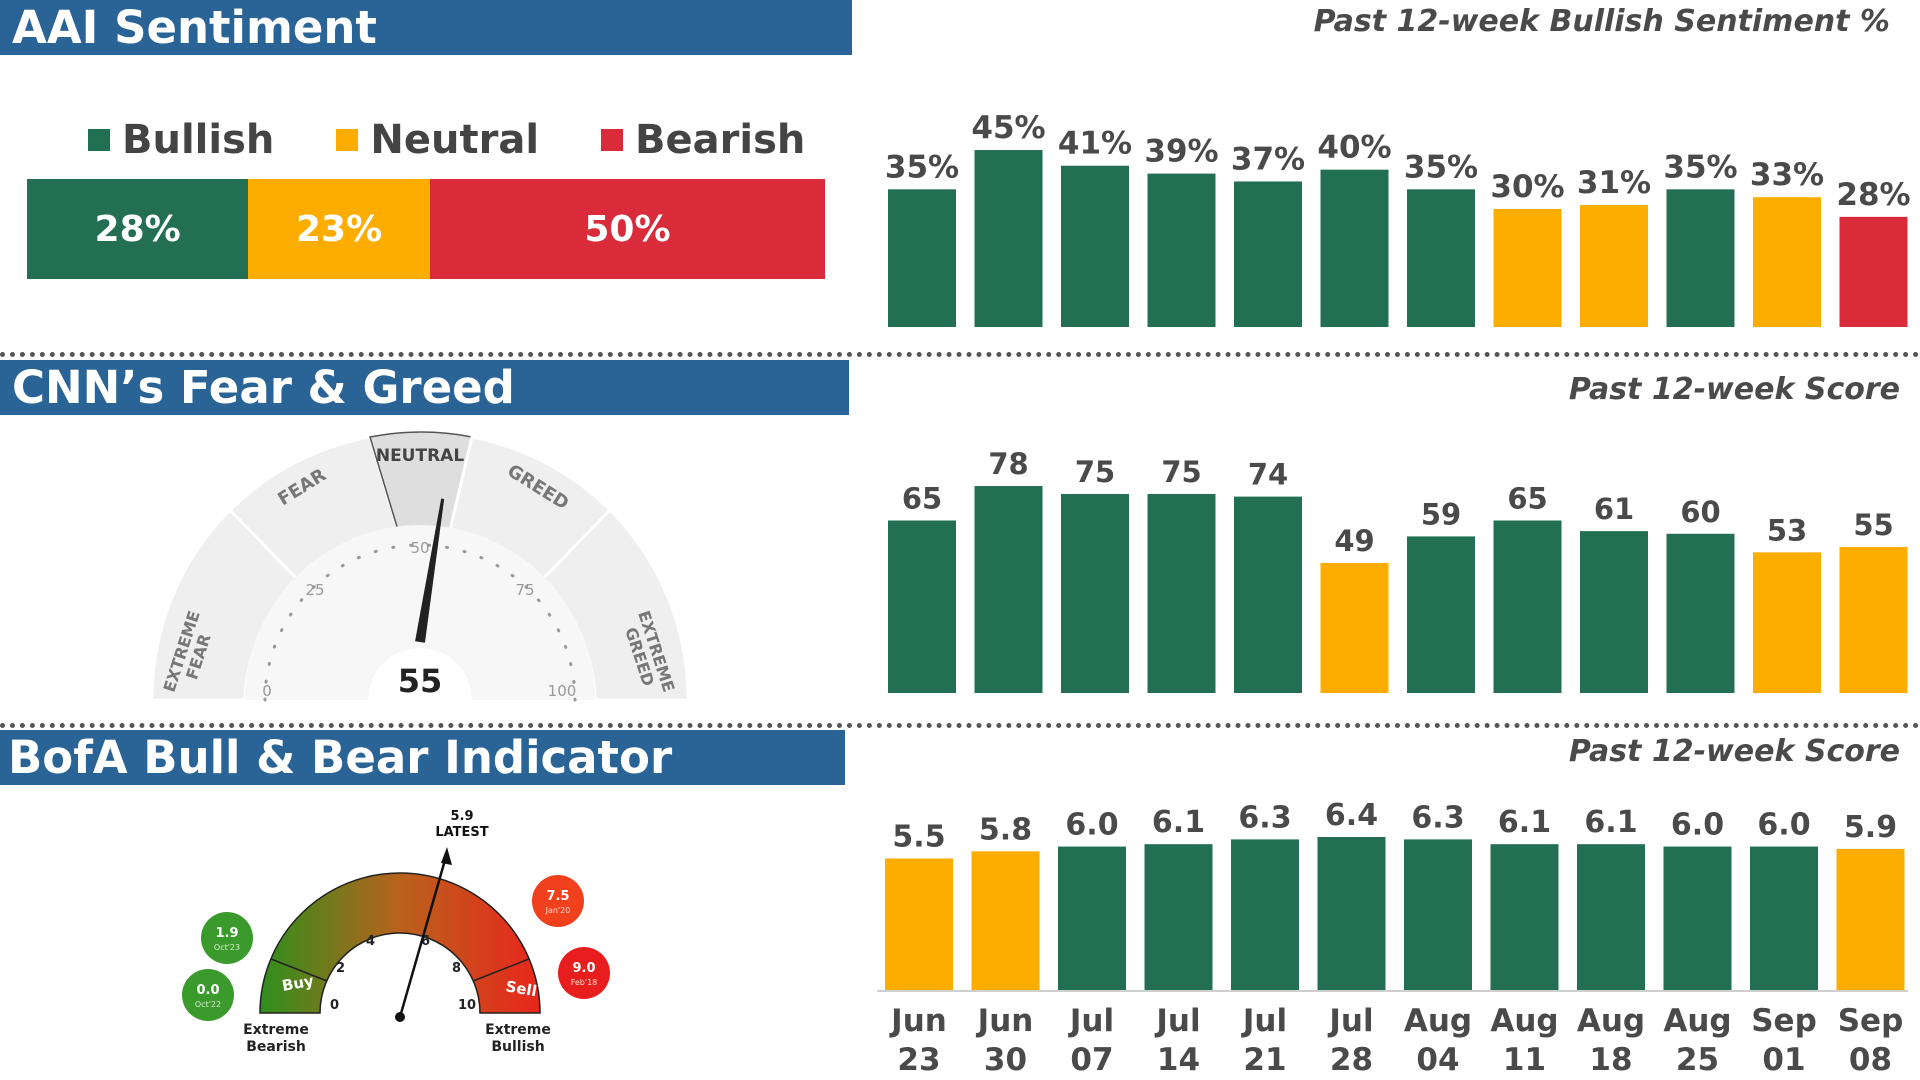 This screenshot has width=1920, height=1080. What do you see at coordinates (1524, 1021) in the screenshot?
I see `x-tick-label-7-0: Aug` at bounding box center [1524, 1021].